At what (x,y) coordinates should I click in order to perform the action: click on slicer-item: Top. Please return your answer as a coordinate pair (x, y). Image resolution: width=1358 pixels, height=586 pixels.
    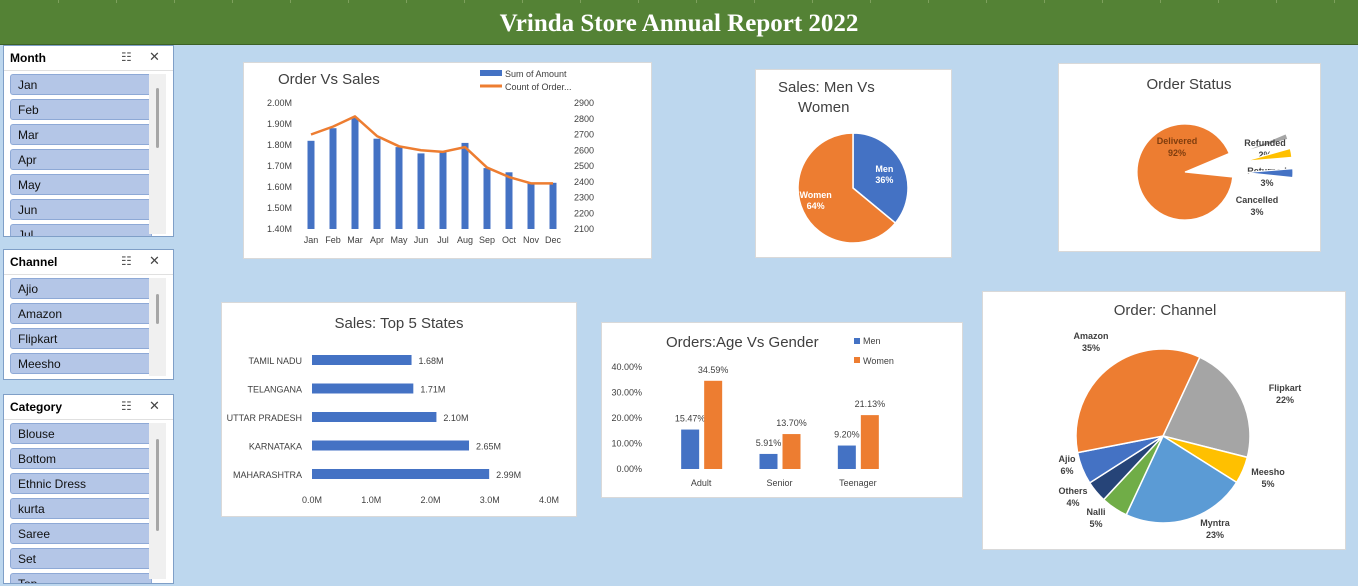
    Looking at the image, I should click on (81, 578).